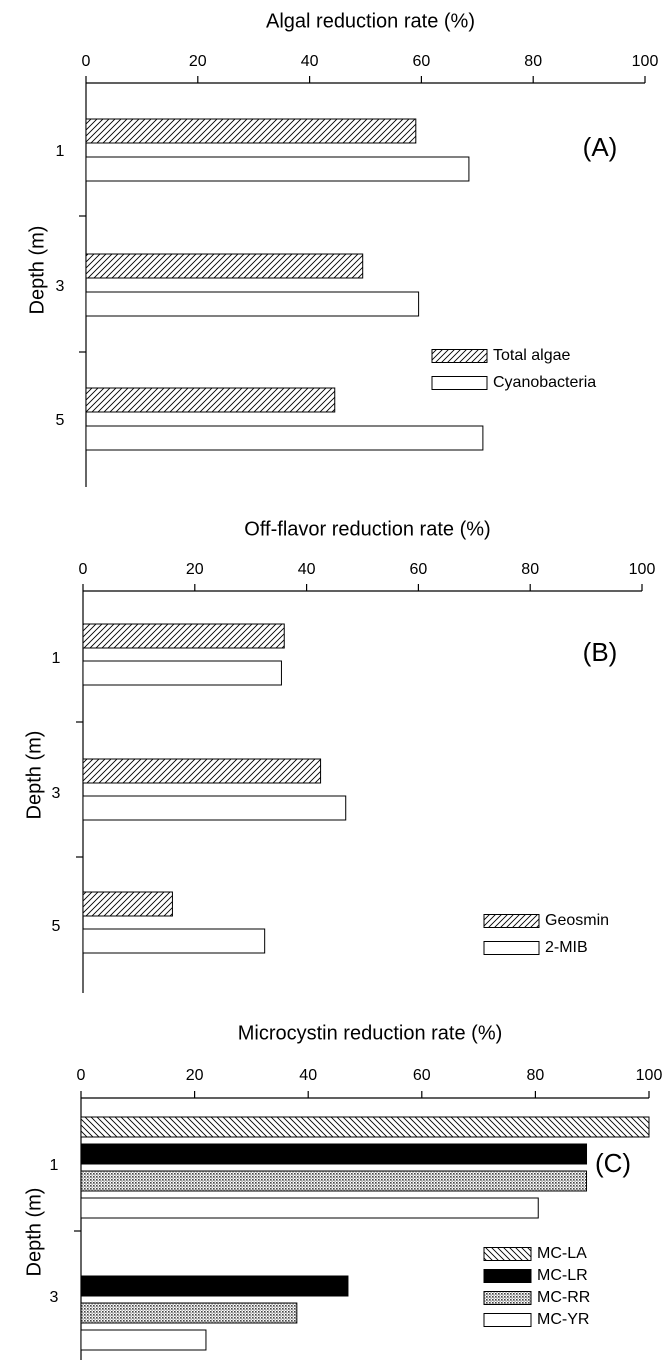  What do you see at coordinates (370, 1033) in the screenshot?
I see `chart-title: Microcystin reduction rate (%)` at bounding box center [370, 1033].